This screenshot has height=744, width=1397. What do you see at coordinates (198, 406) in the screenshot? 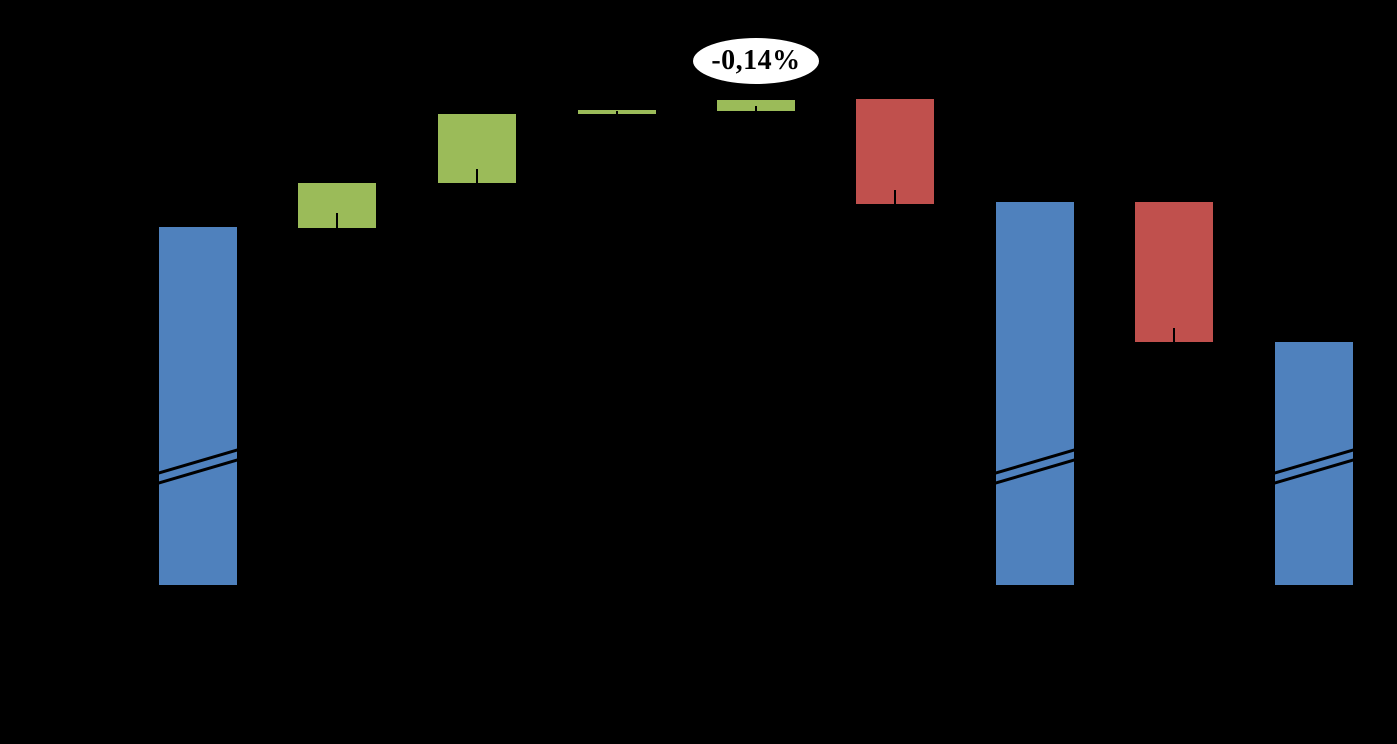
I see `waterfall-bar-1-total` at bounding box center [198, 406].